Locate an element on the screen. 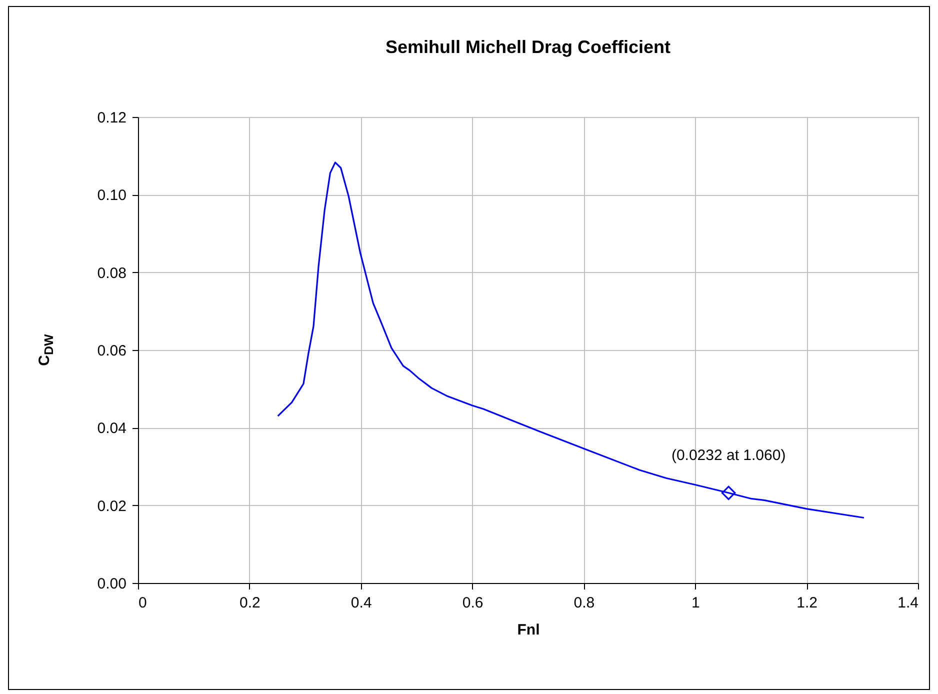 The height and width of the screenshot is (694, 938). y-tick-label: 0.12 is located at coordinates (111, 118).